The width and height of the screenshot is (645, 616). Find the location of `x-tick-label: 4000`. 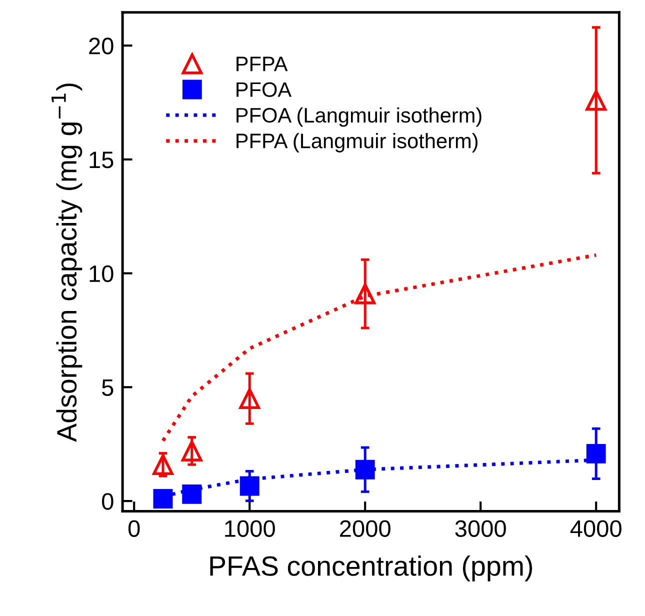

x-tick-label: 4000 is located at coordinates (596, 528).